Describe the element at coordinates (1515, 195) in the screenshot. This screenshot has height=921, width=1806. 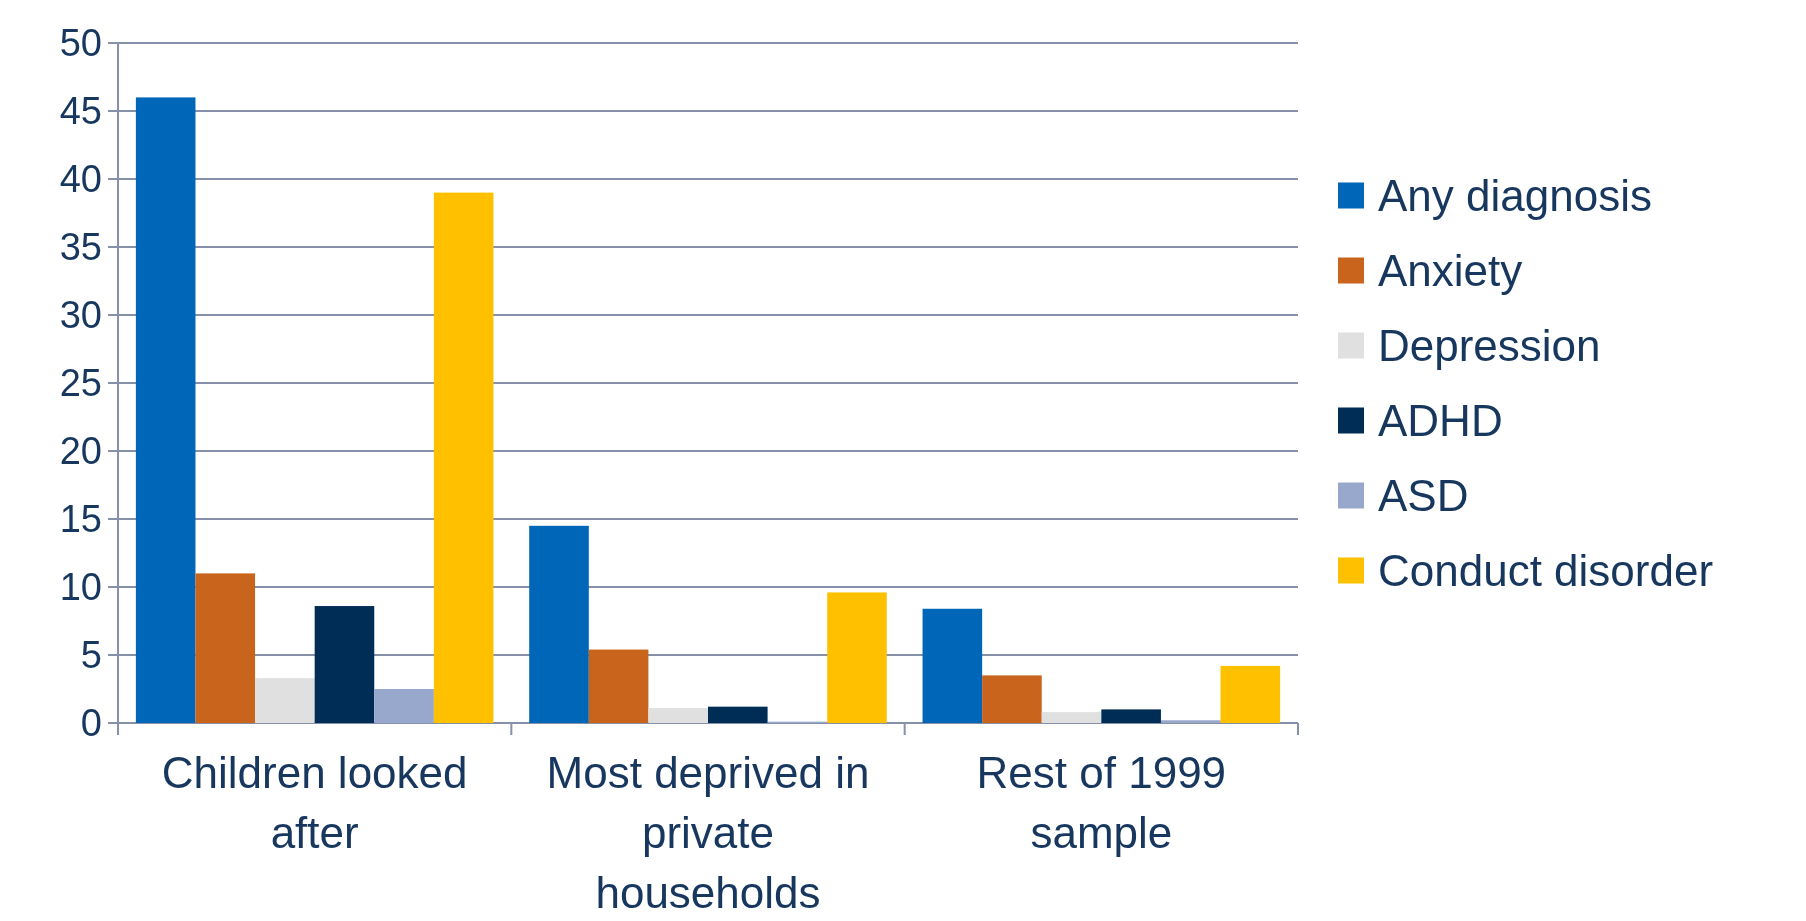
I see `legend-label: Any diagnosis` at that location.